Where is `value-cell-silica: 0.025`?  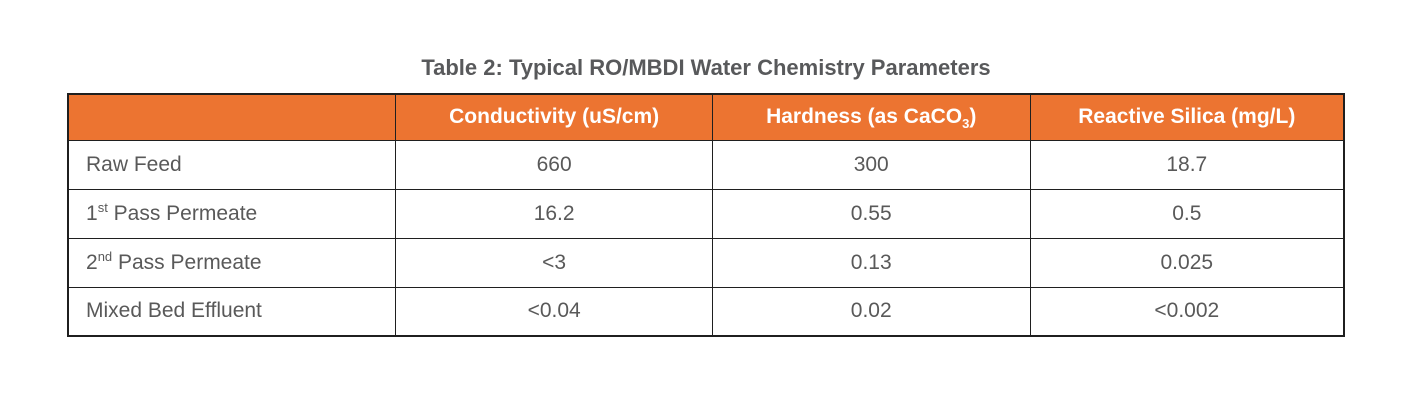
value-cell-silica: 0.025 is located at coordinates (1187, 262).